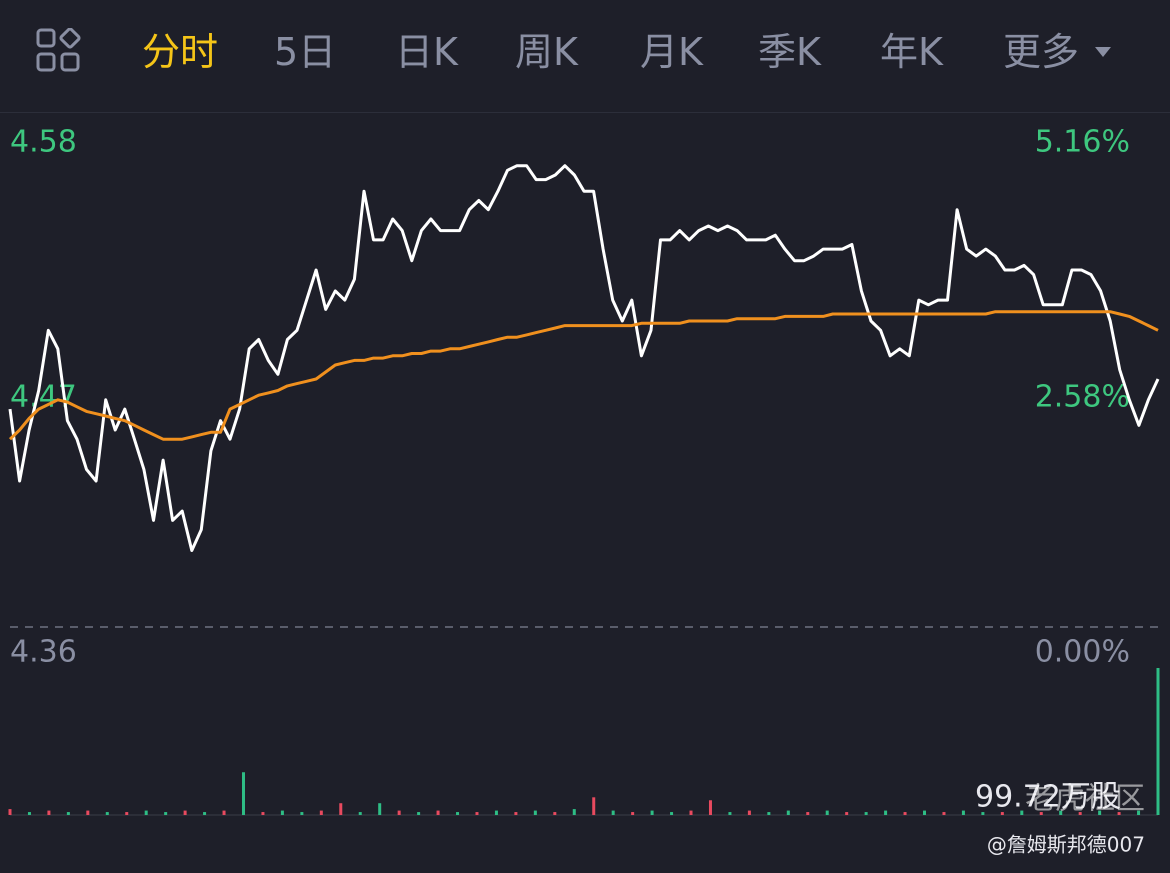  What do you see at coordinates (43, 652) in the screenshot?
I see `y-tick-label: 4.36` at bounding box center [43, 652].